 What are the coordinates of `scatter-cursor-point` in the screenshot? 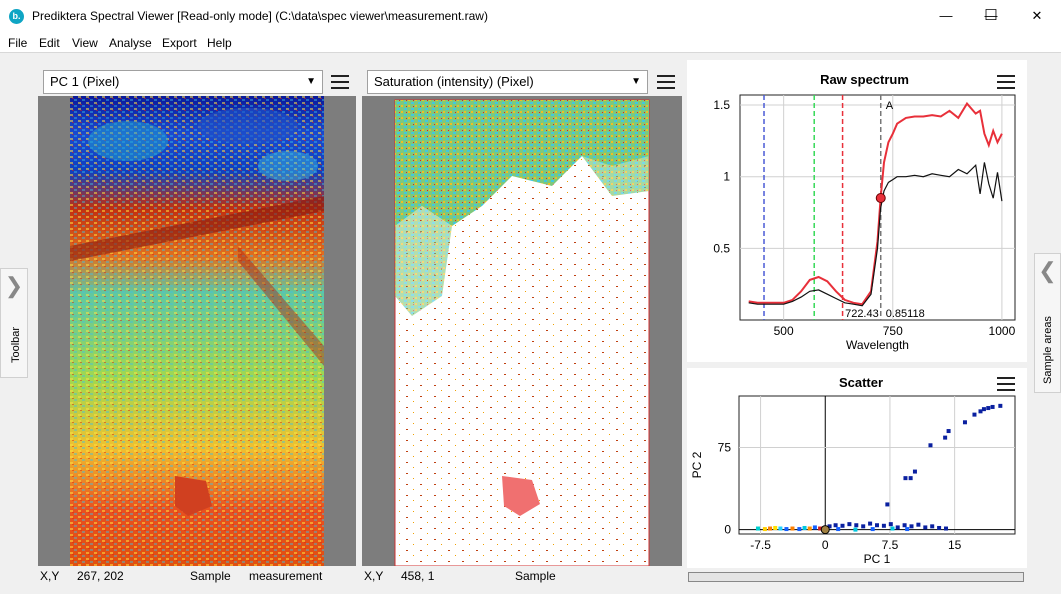 It's located at (825, 530).